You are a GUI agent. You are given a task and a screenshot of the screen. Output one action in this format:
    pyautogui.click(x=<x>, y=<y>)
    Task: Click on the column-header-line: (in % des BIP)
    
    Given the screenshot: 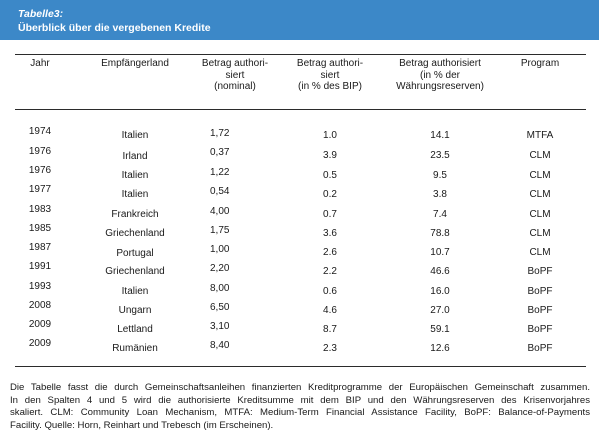 What is the action you would take?
    pyautogui.click(x=330, y=86)
    